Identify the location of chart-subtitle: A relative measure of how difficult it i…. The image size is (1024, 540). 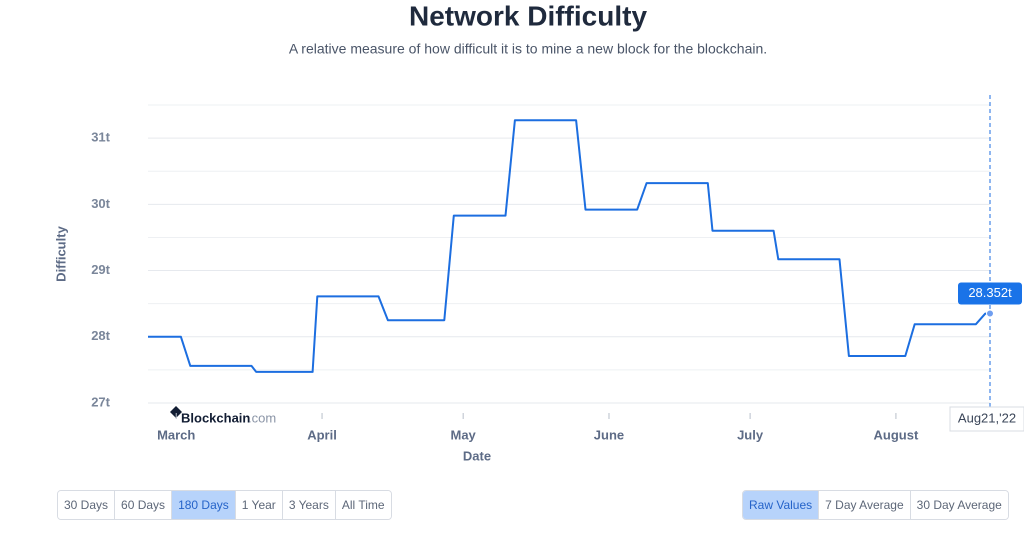
(528, 49).